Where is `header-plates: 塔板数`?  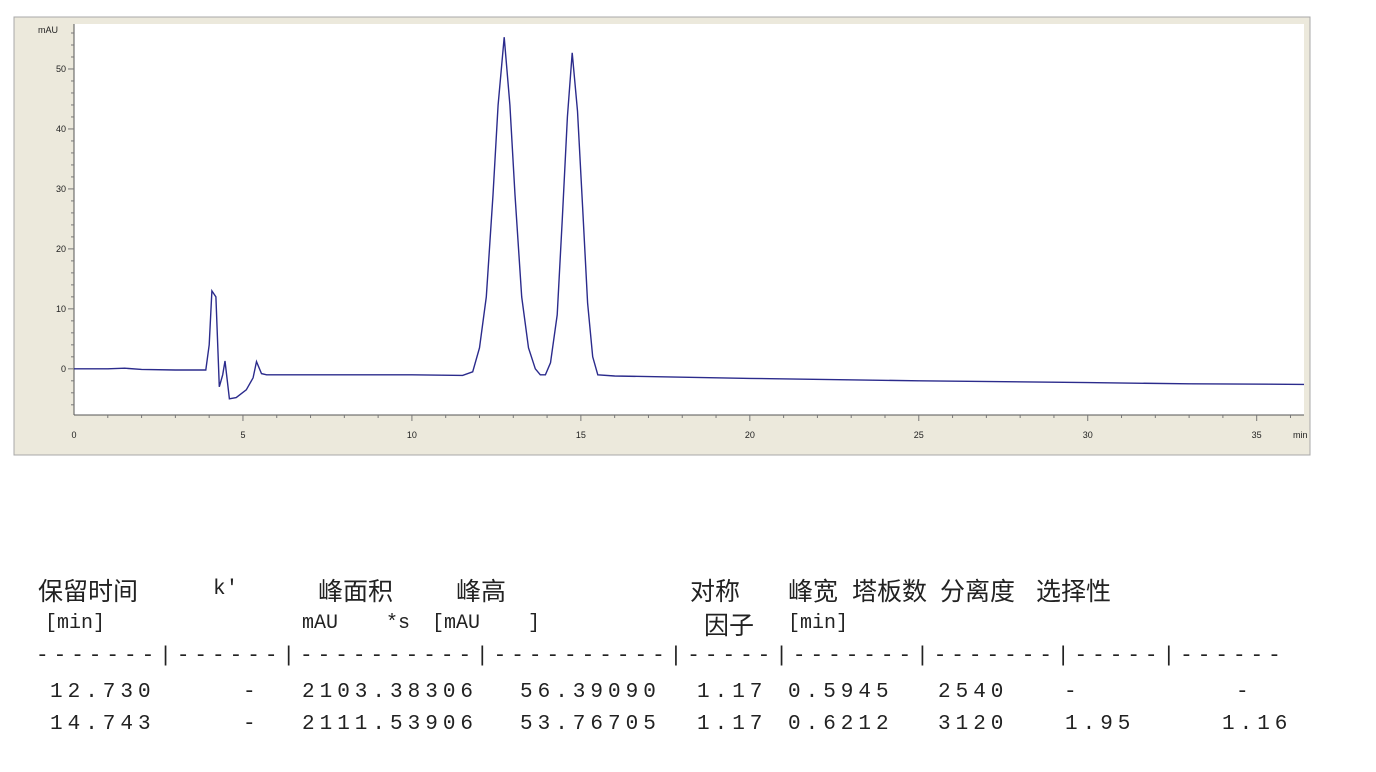
header-plates: 塔板数 is located at coordinates (890, 591).